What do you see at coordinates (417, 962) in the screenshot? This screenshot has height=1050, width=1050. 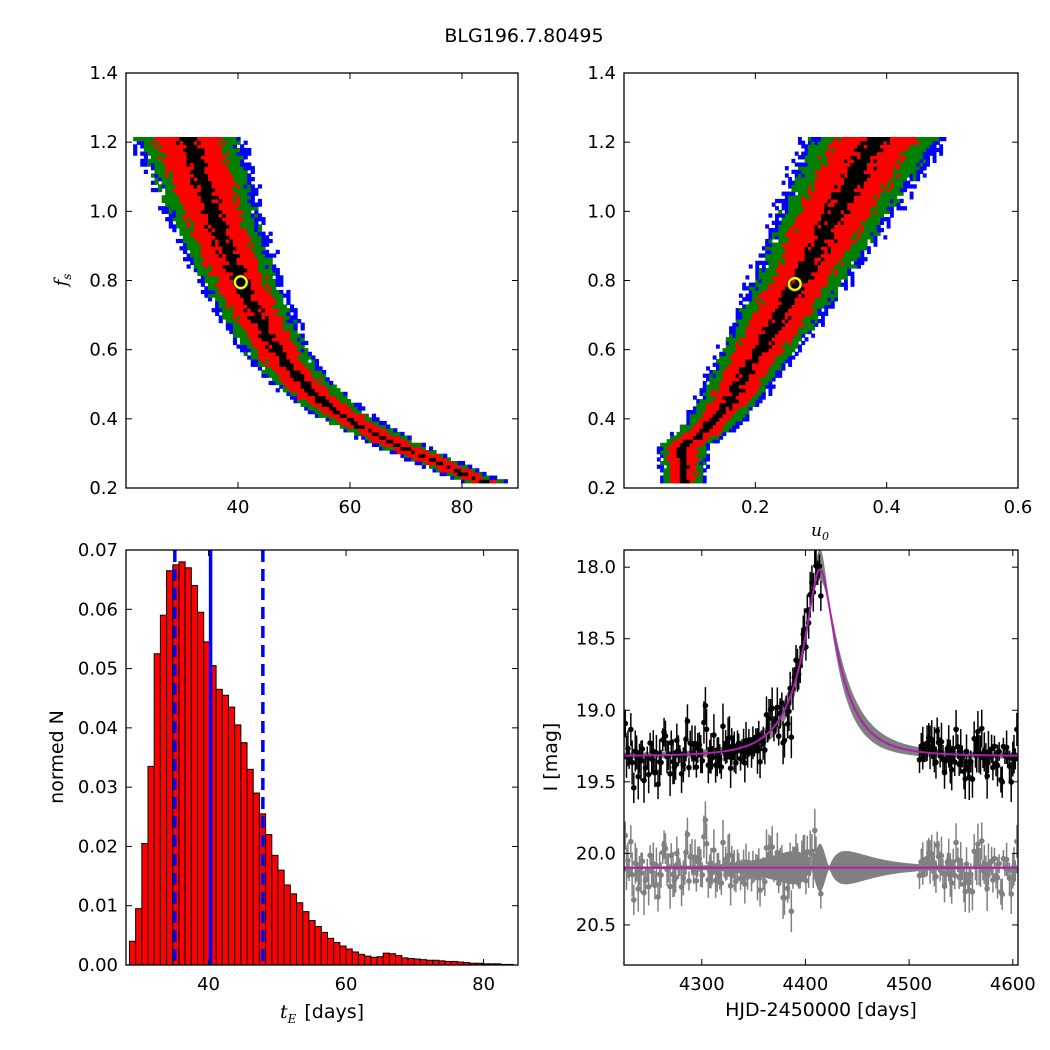 I see `histogram-bar` at bounding box center [417, 962].